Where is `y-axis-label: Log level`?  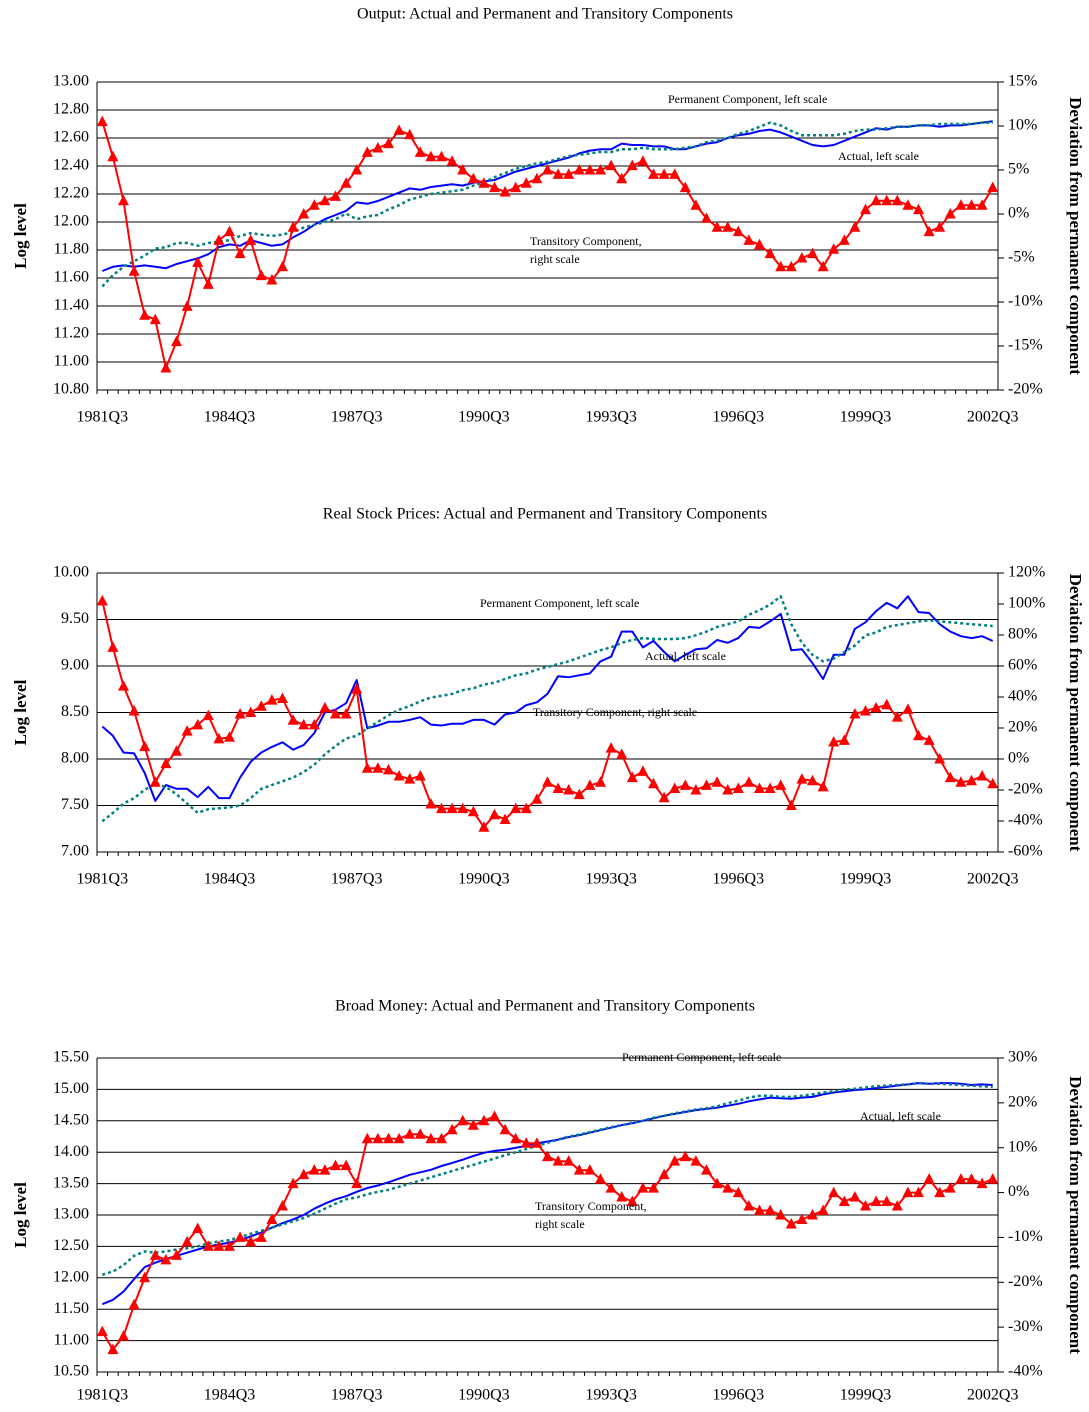
y-axis-label: Log level is located at coordinates (20, 712).